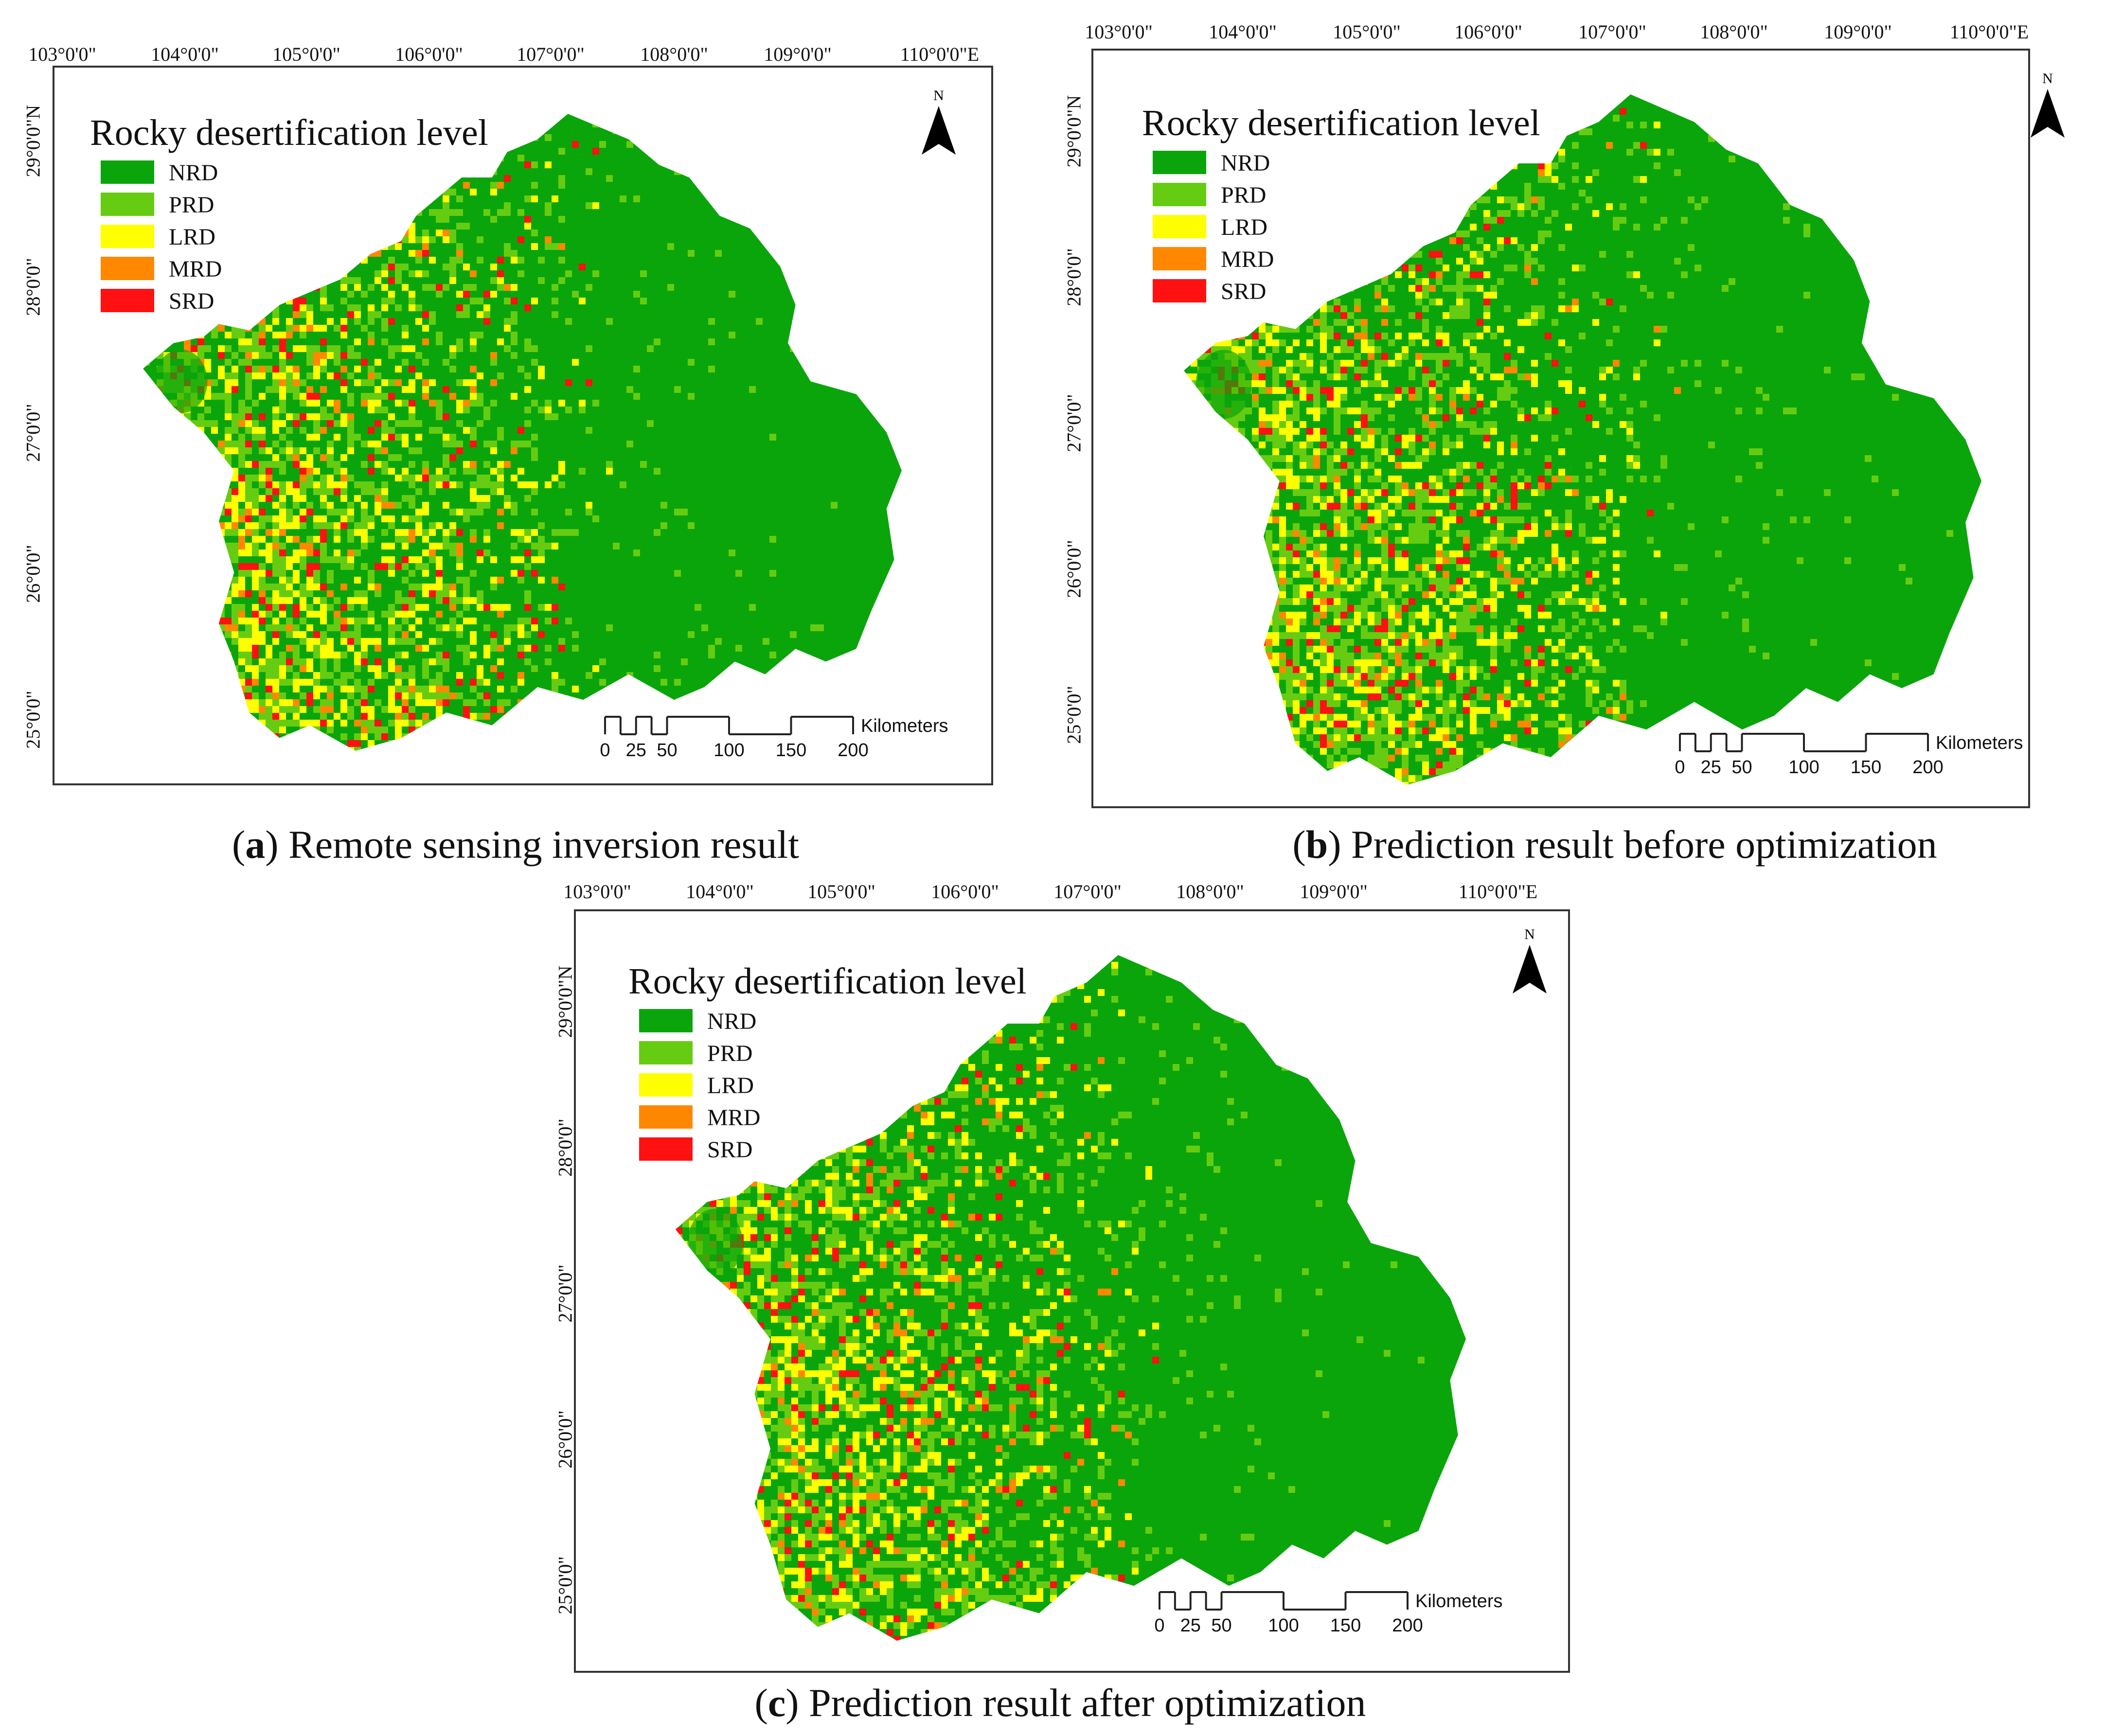  What do you see at coordinates (127, 204) in the screenshot?
I see `legend-swatch-prd` at bounding box center [127, 204].